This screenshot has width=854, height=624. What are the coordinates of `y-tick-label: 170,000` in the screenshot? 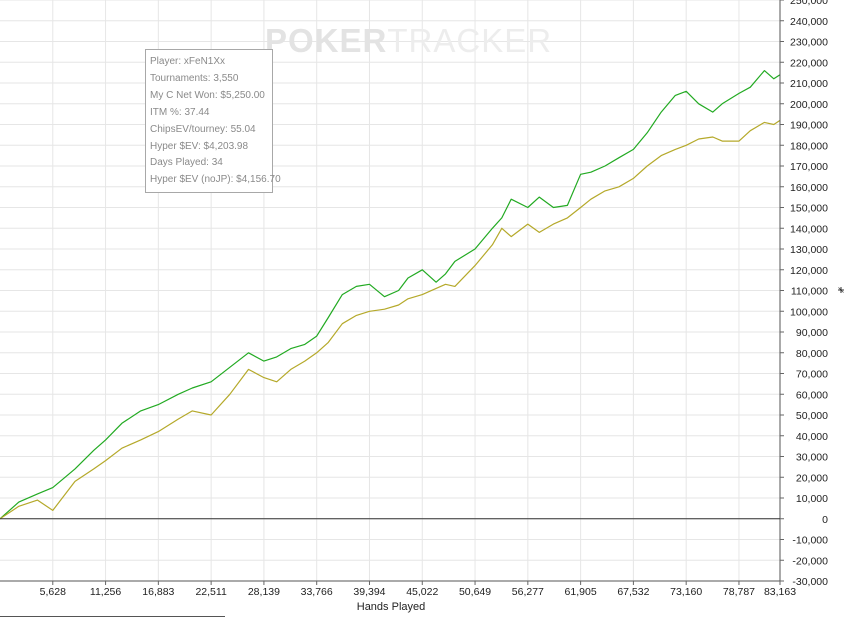 It's located at (809, 167).